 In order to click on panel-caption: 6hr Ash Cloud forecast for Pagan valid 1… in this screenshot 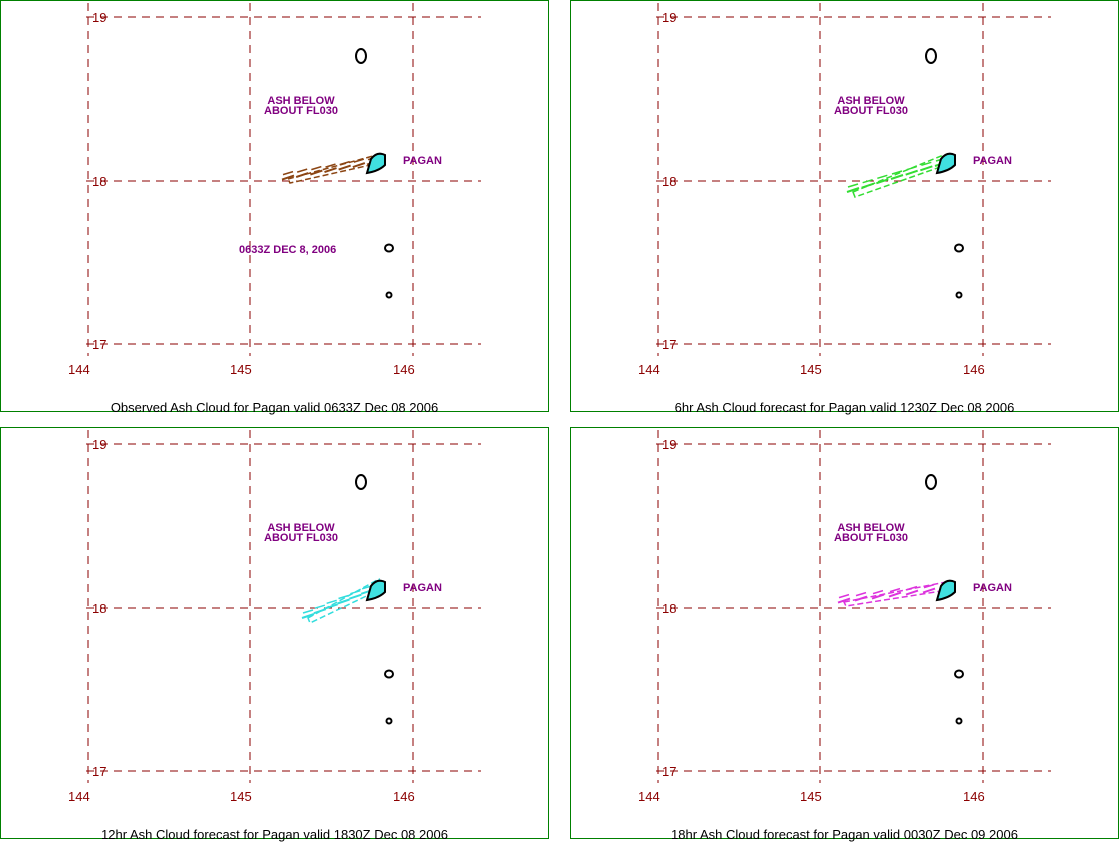, I will do `click(844, 407)`.